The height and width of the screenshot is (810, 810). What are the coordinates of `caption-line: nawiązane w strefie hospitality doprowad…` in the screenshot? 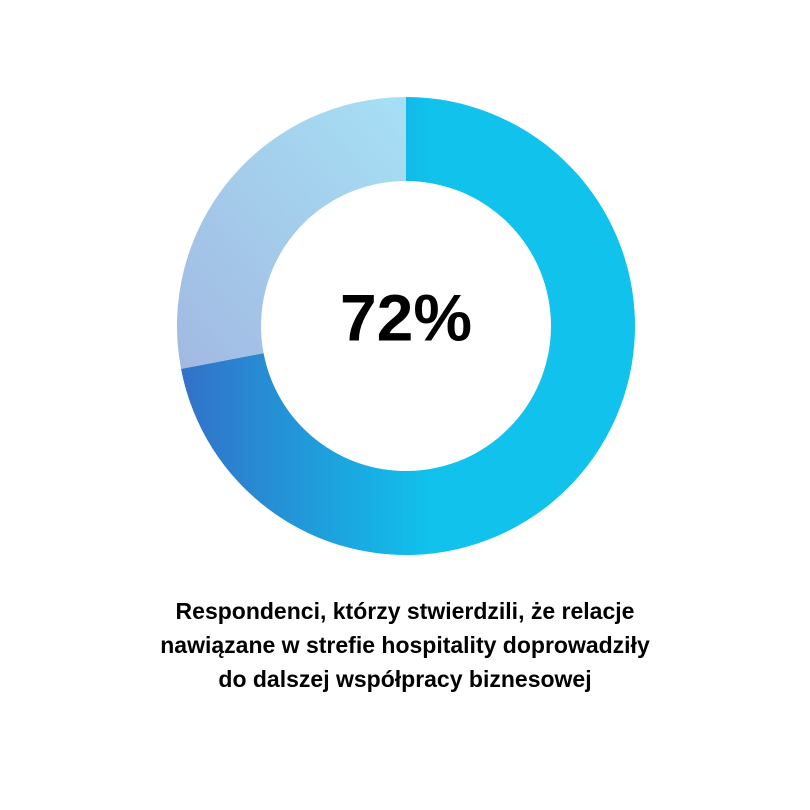 It's located at (405, 645).